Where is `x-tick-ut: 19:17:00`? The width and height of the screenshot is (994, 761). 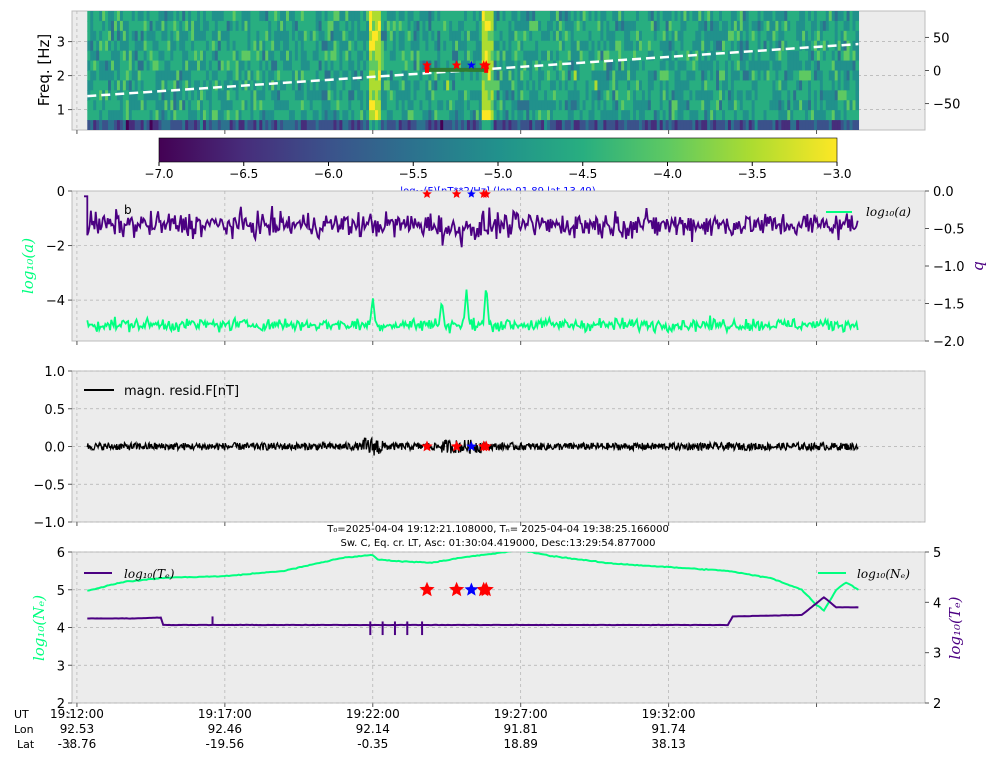
x-tick-ut: 19:17:00 is located at coordinates (225, 714).